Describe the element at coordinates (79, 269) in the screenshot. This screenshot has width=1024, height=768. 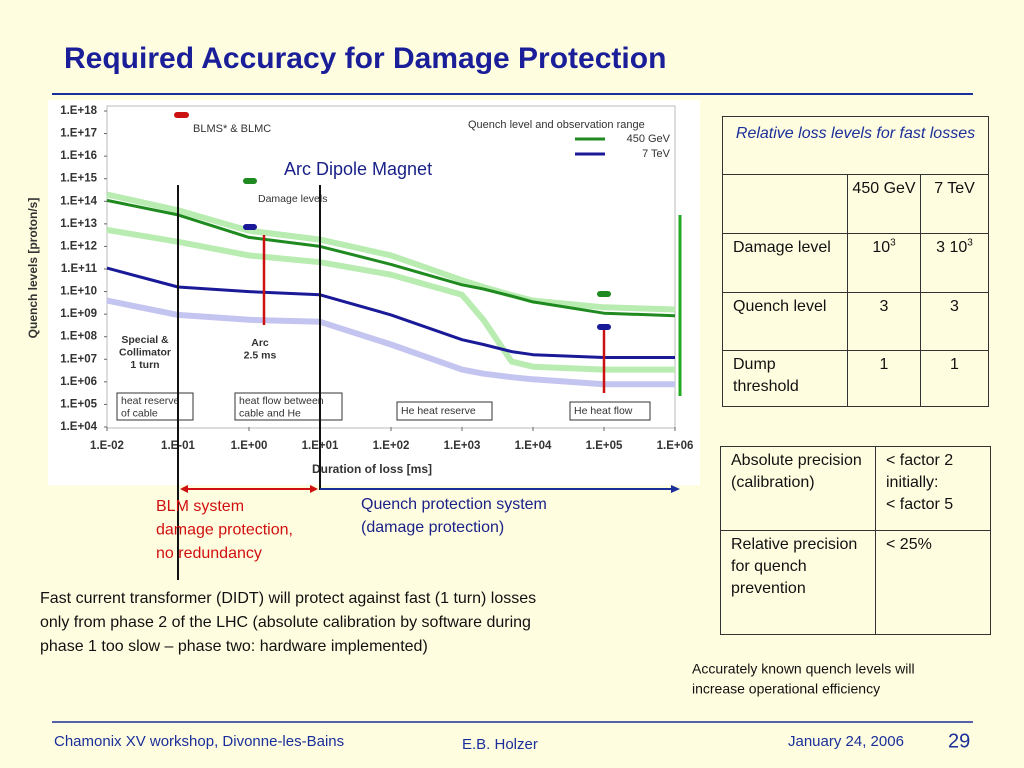
I see `y-tick-label: 1.E+11` at that location.